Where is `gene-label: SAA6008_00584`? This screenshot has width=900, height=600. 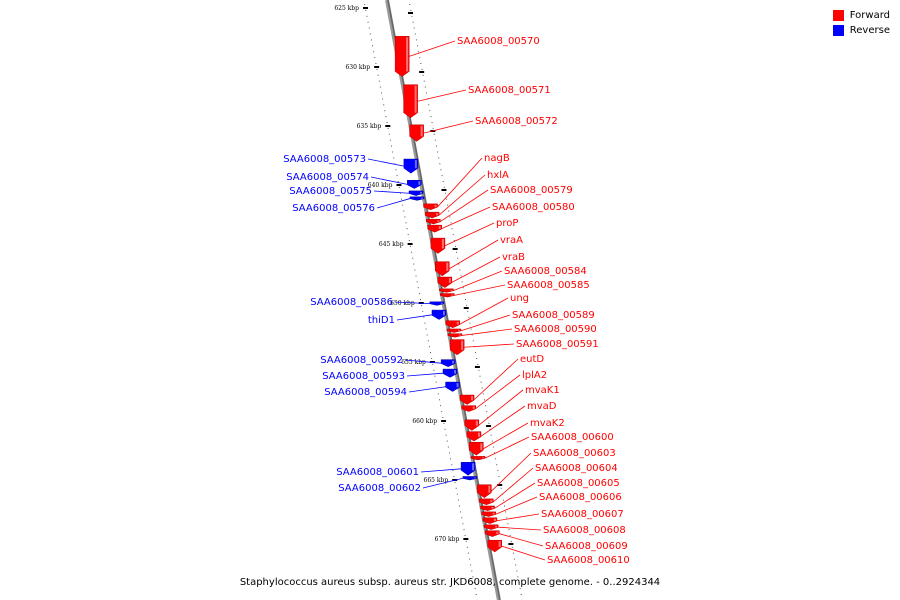
gene-label: SAA6008_00584 is located at coordinates (545, 271).